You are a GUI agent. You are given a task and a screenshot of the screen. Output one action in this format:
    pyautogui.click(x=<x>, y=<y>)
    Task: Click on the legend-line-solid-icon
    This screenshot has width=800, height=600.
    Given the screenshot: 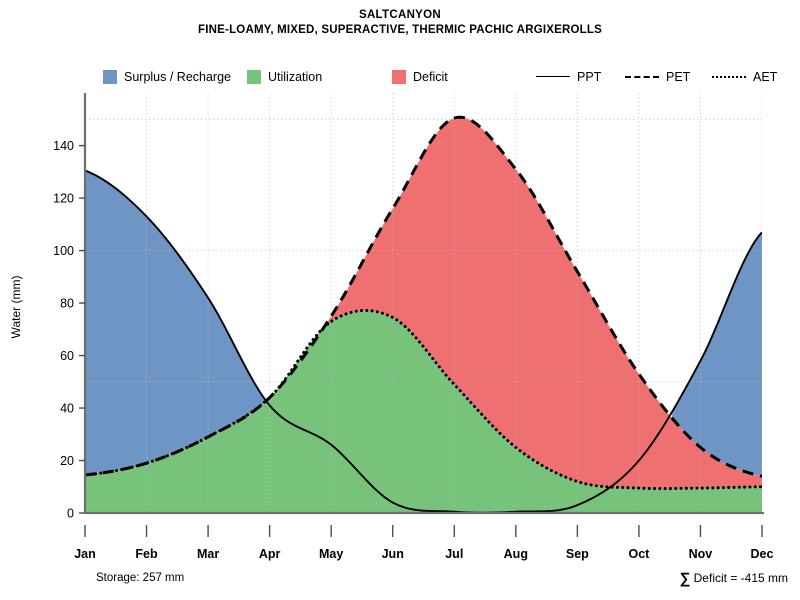 What is the action you would take?
    pyautogui.click(x=553, y=77)
    